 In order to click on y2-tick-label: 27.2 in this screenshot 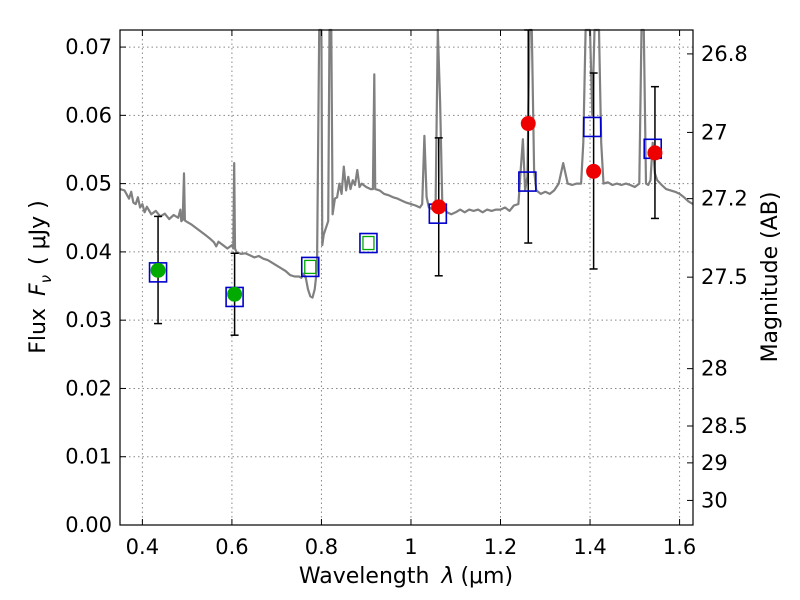, I will do `click(724, 199)`.